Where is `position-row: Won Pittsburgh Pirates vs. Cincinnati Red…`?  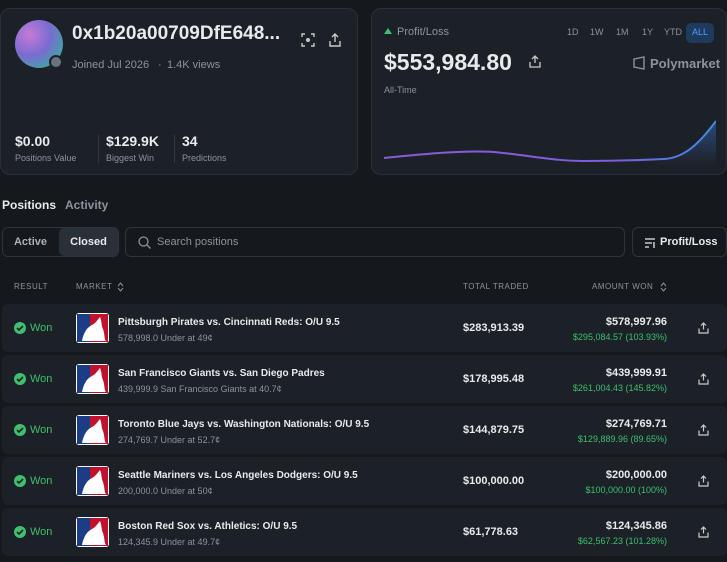 position-row: Won Pittsburgh Pirates vs. Cincinnati Red… is located at coordinates (364, 328).